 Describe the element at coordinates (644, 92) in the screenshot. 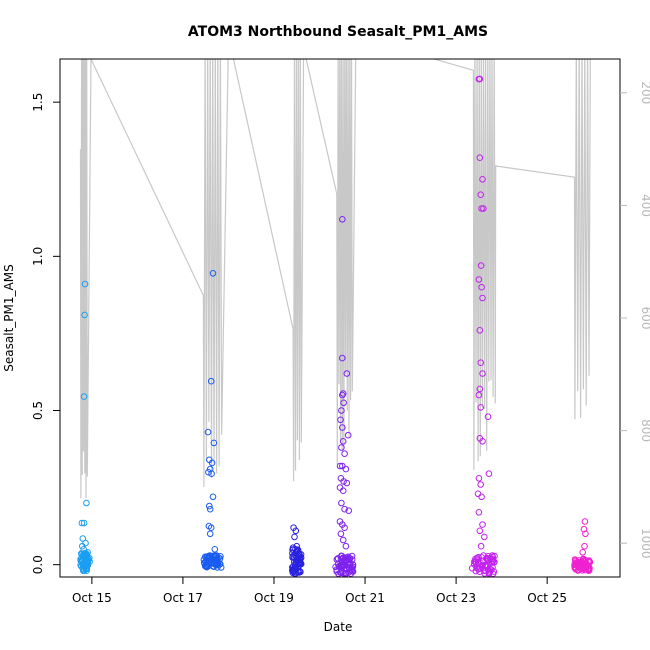

I see `y2-tick-label: 200` at that location.